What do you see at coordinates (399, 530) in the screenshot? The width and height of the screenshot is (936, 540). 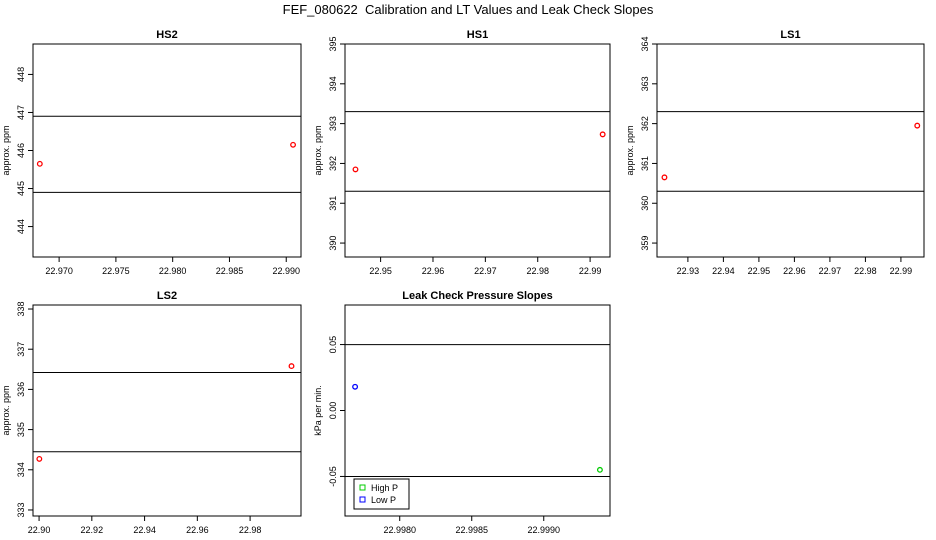 I see `x-tick-label: 22.9980` at bounding box center [399, 530].